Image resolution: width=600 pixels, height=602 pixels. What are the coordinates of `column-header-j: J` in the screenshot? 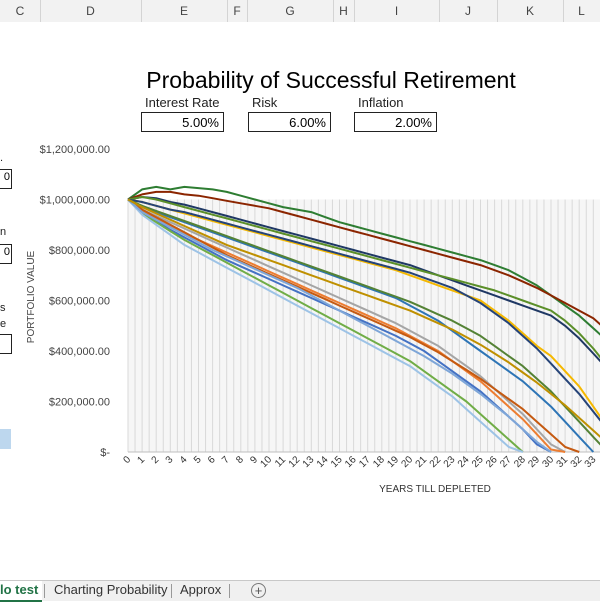 It's located at (468, 11).